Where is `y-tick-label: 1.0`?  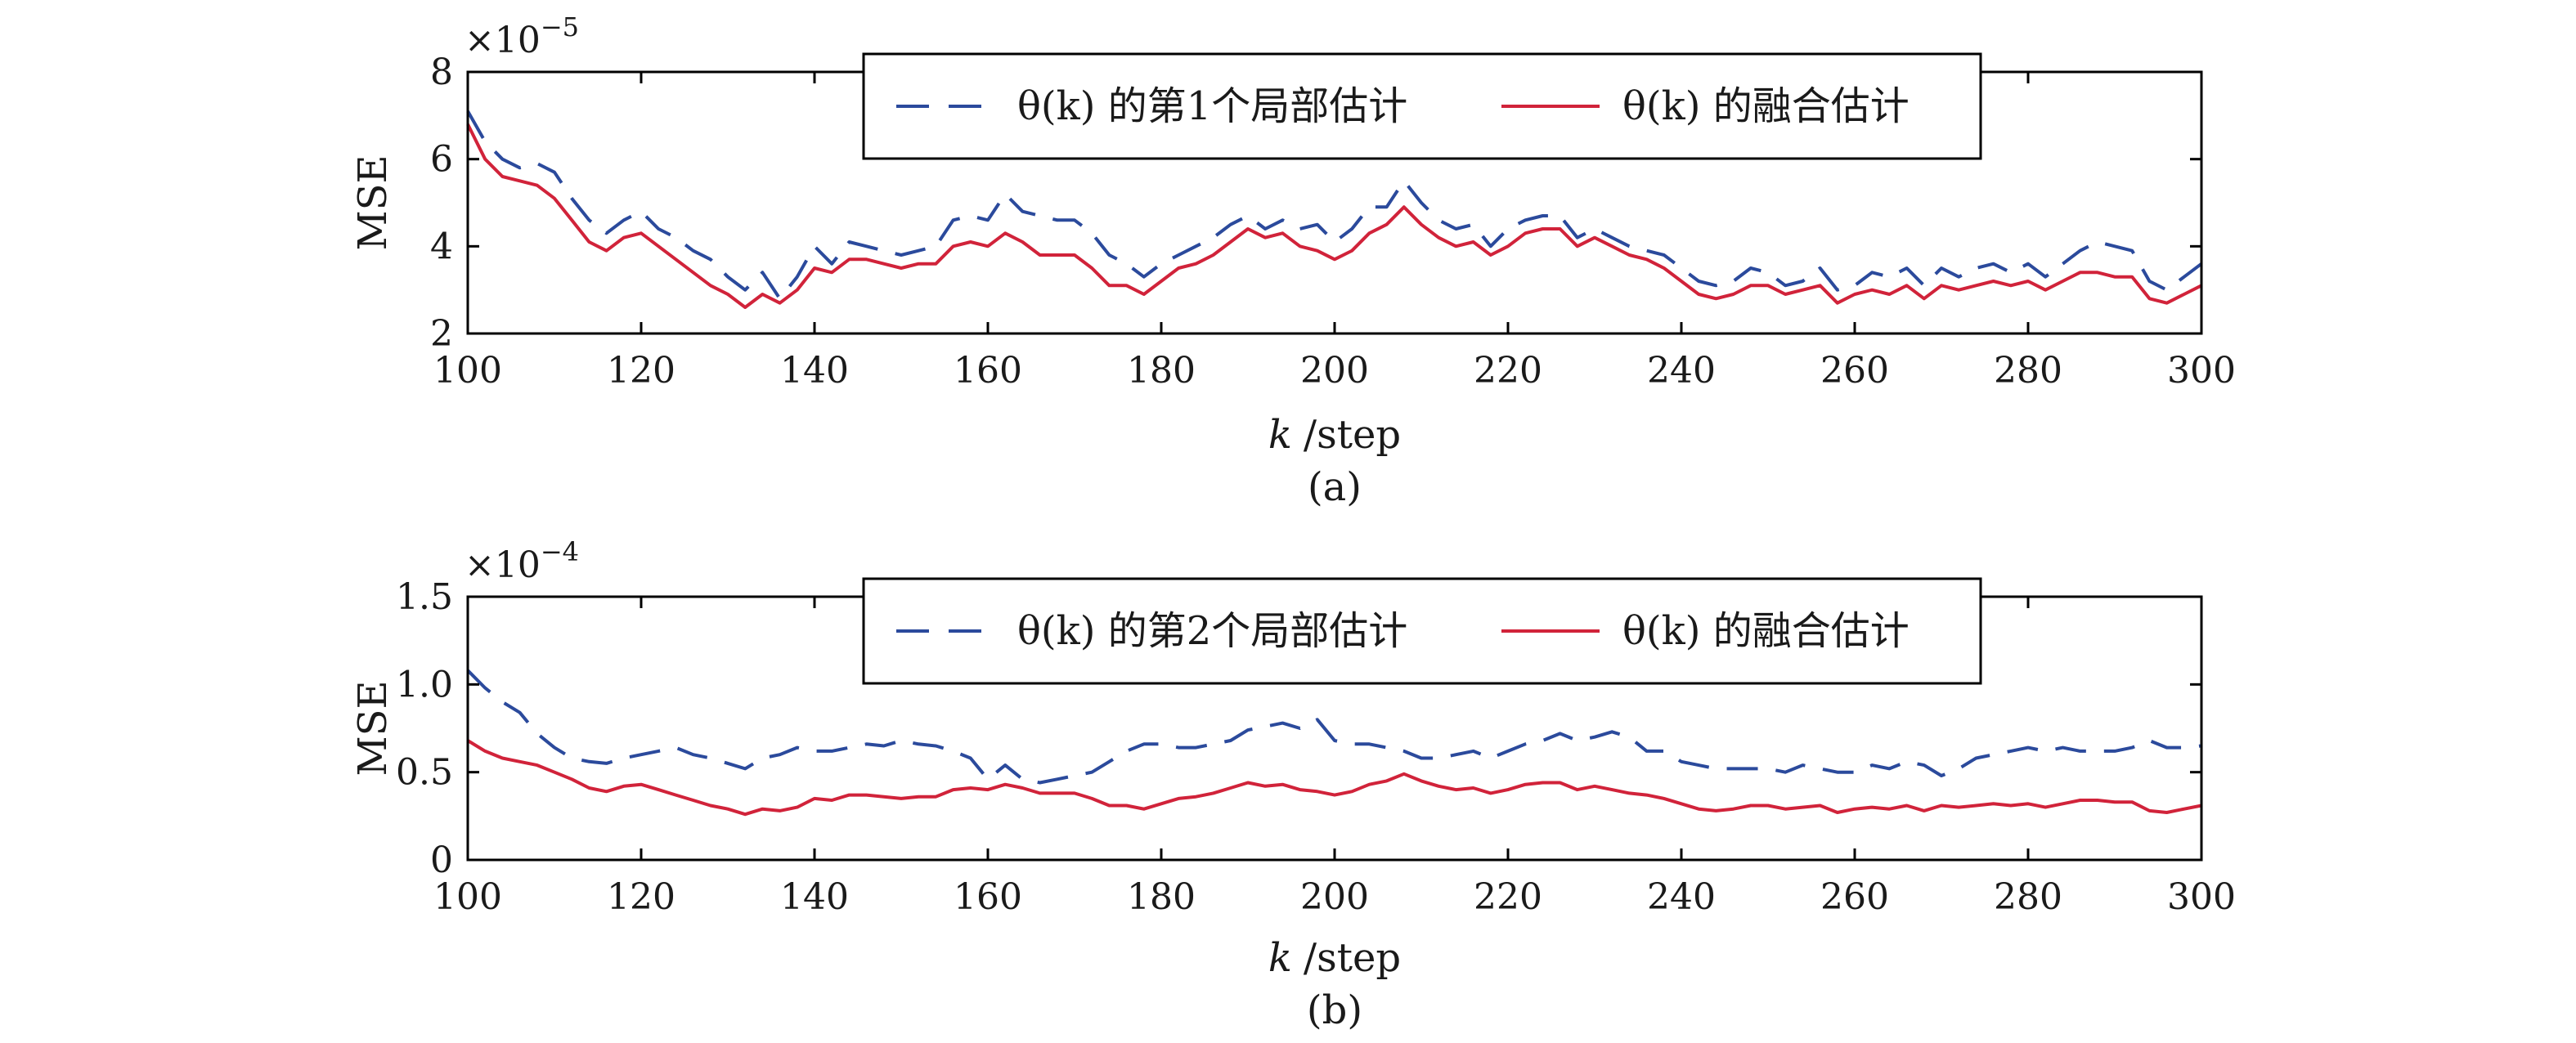
y-tick-label: 1.0 is located at coordinates (425, 684).